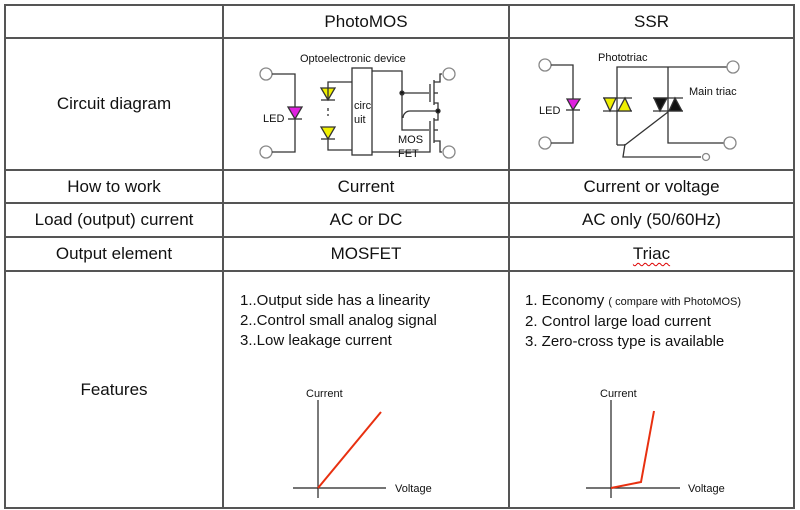 The height and width of the screenshot is (510, 800). Describe the element at coordinates (435, 113) in the screenshot. I see `mosfet-icon` at that location.